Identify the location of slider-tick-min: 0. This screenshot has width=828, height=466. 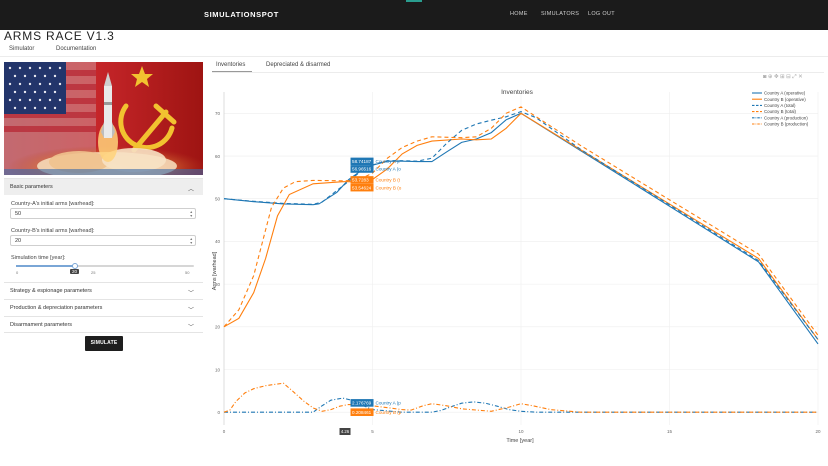
(17, 272).